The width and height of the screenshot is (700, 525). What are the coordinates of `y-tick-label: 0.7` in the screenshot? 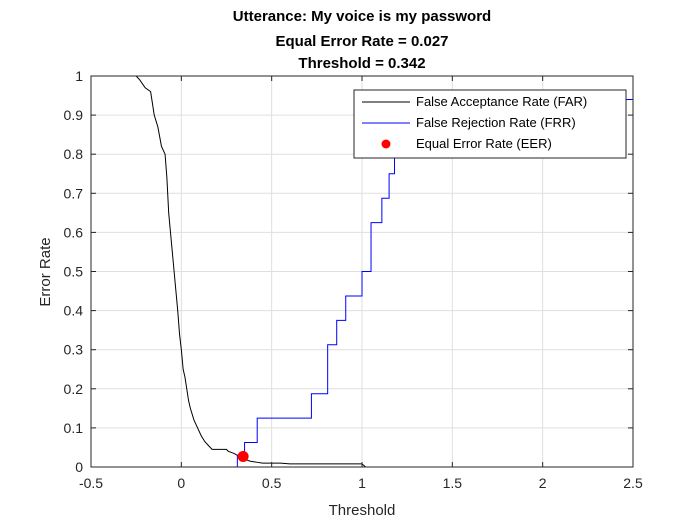 It's located at (74, 193).